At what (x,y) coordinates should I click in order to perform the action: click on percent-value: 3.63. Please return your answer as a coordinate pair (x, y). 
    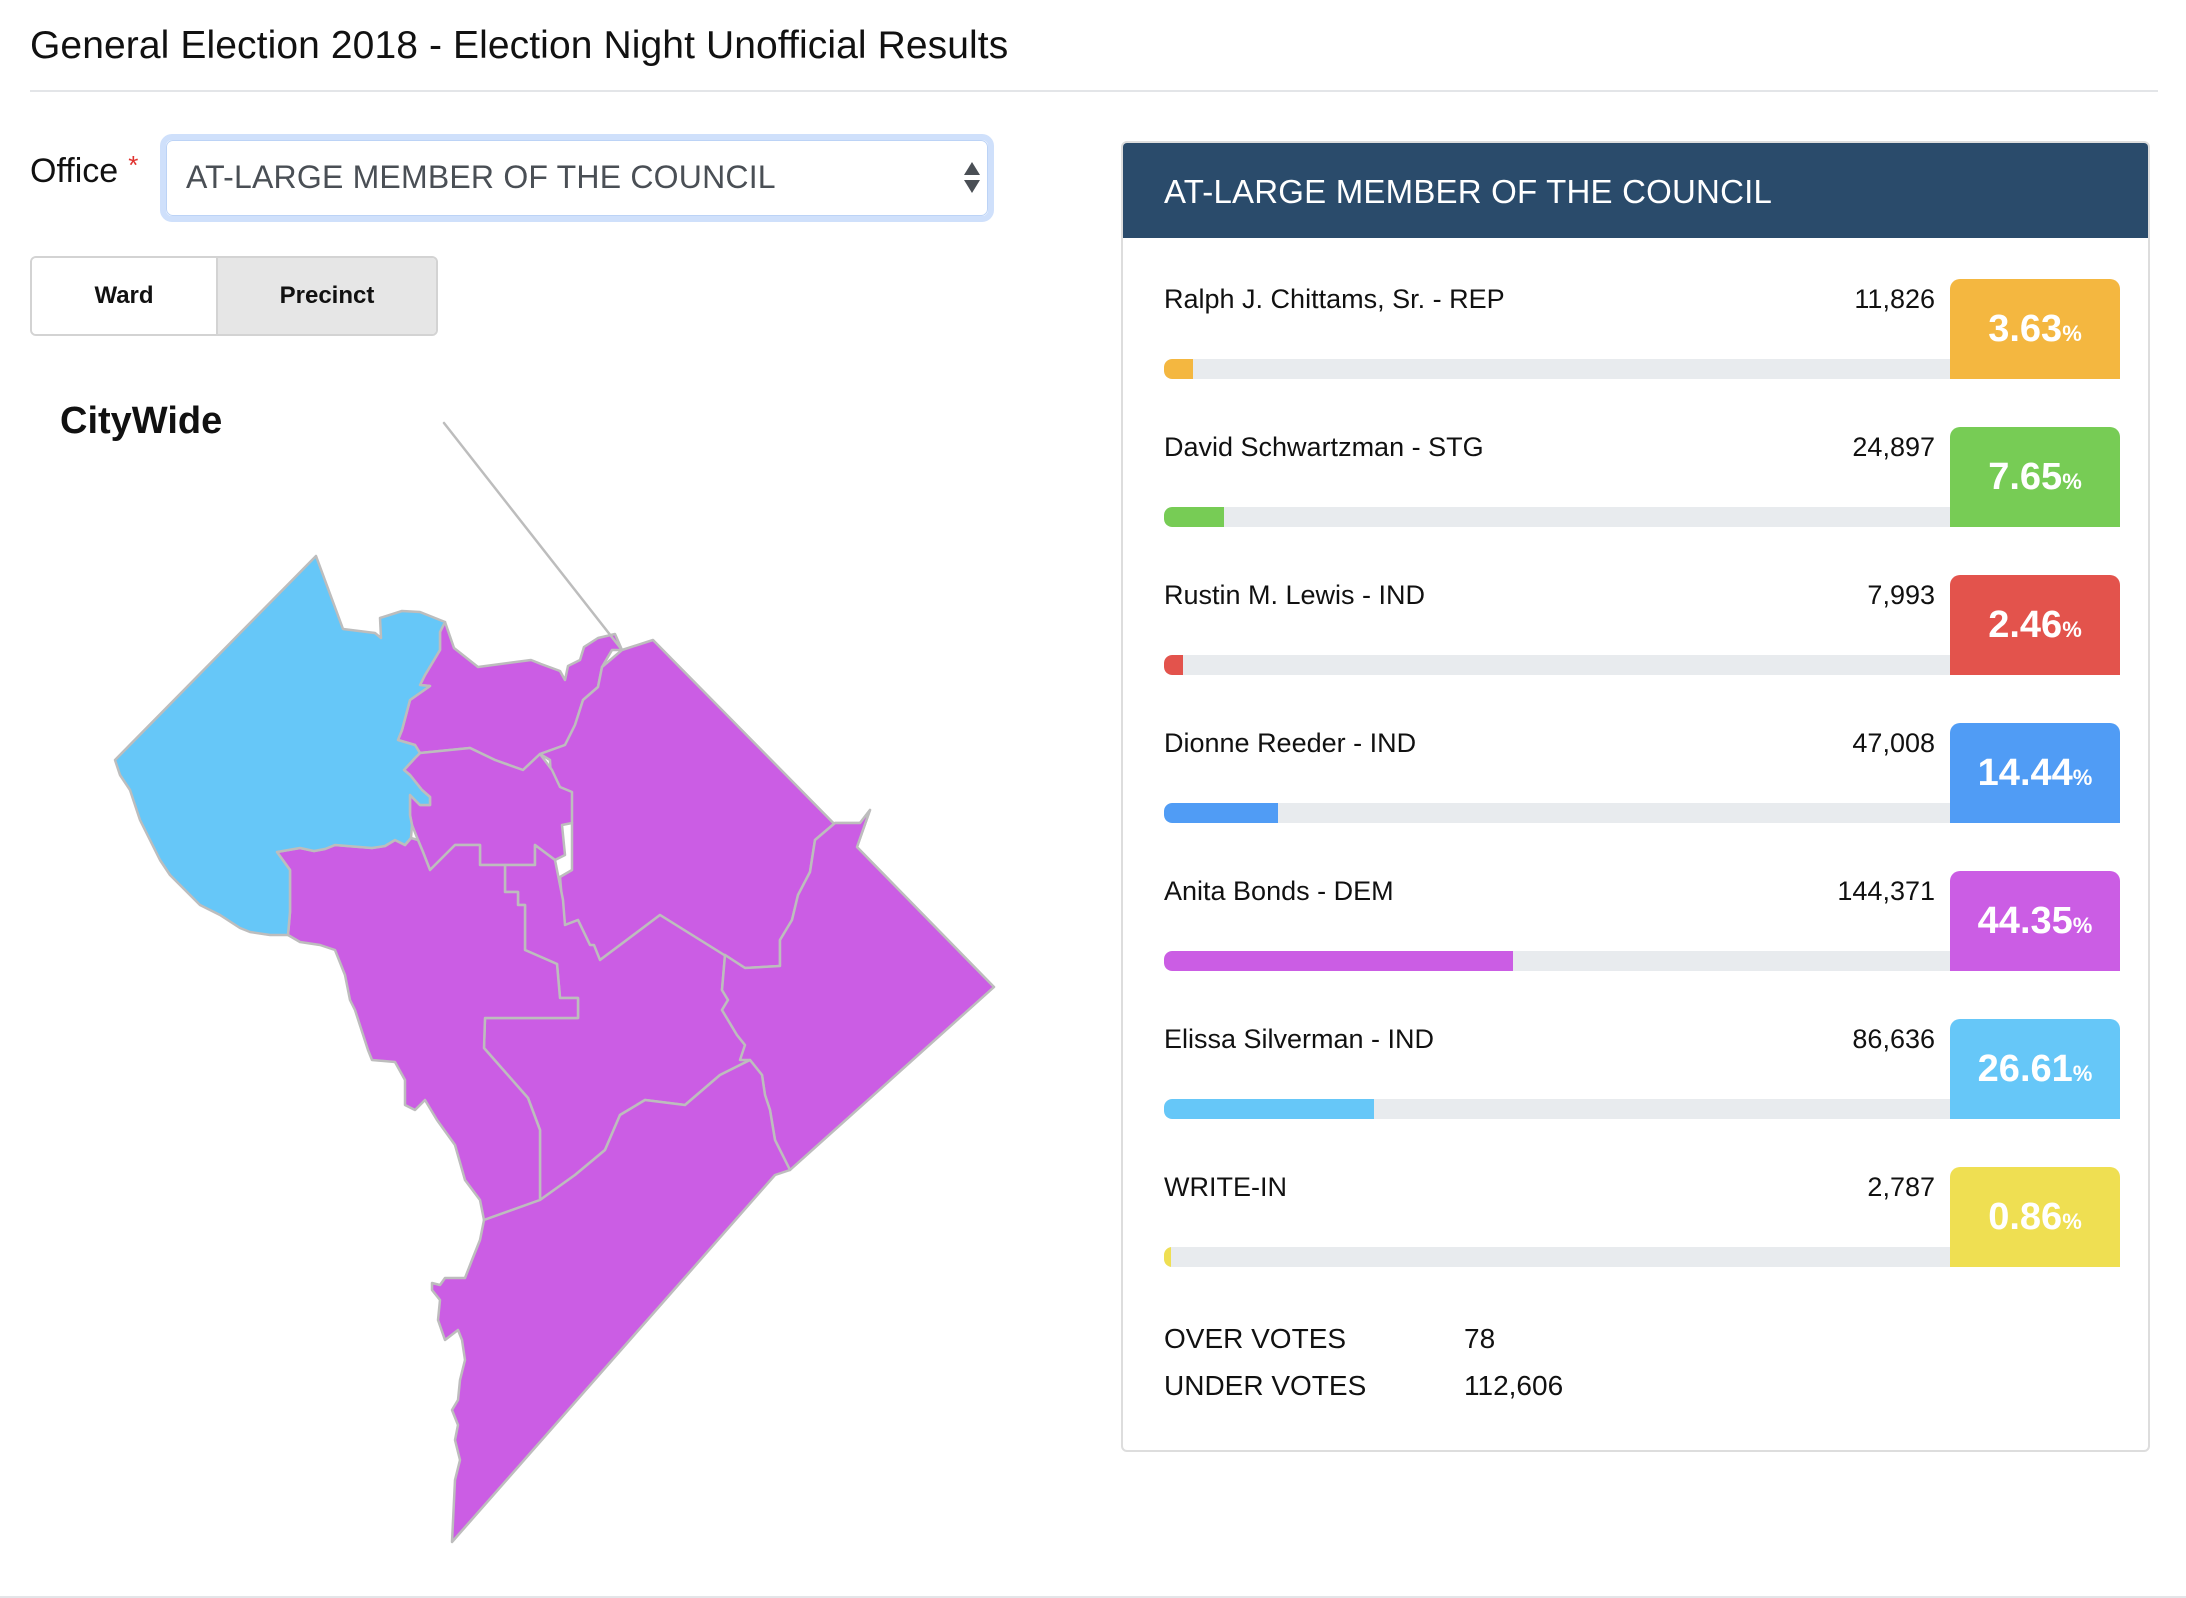
    Looking at the image, I should click on (2025, 328).